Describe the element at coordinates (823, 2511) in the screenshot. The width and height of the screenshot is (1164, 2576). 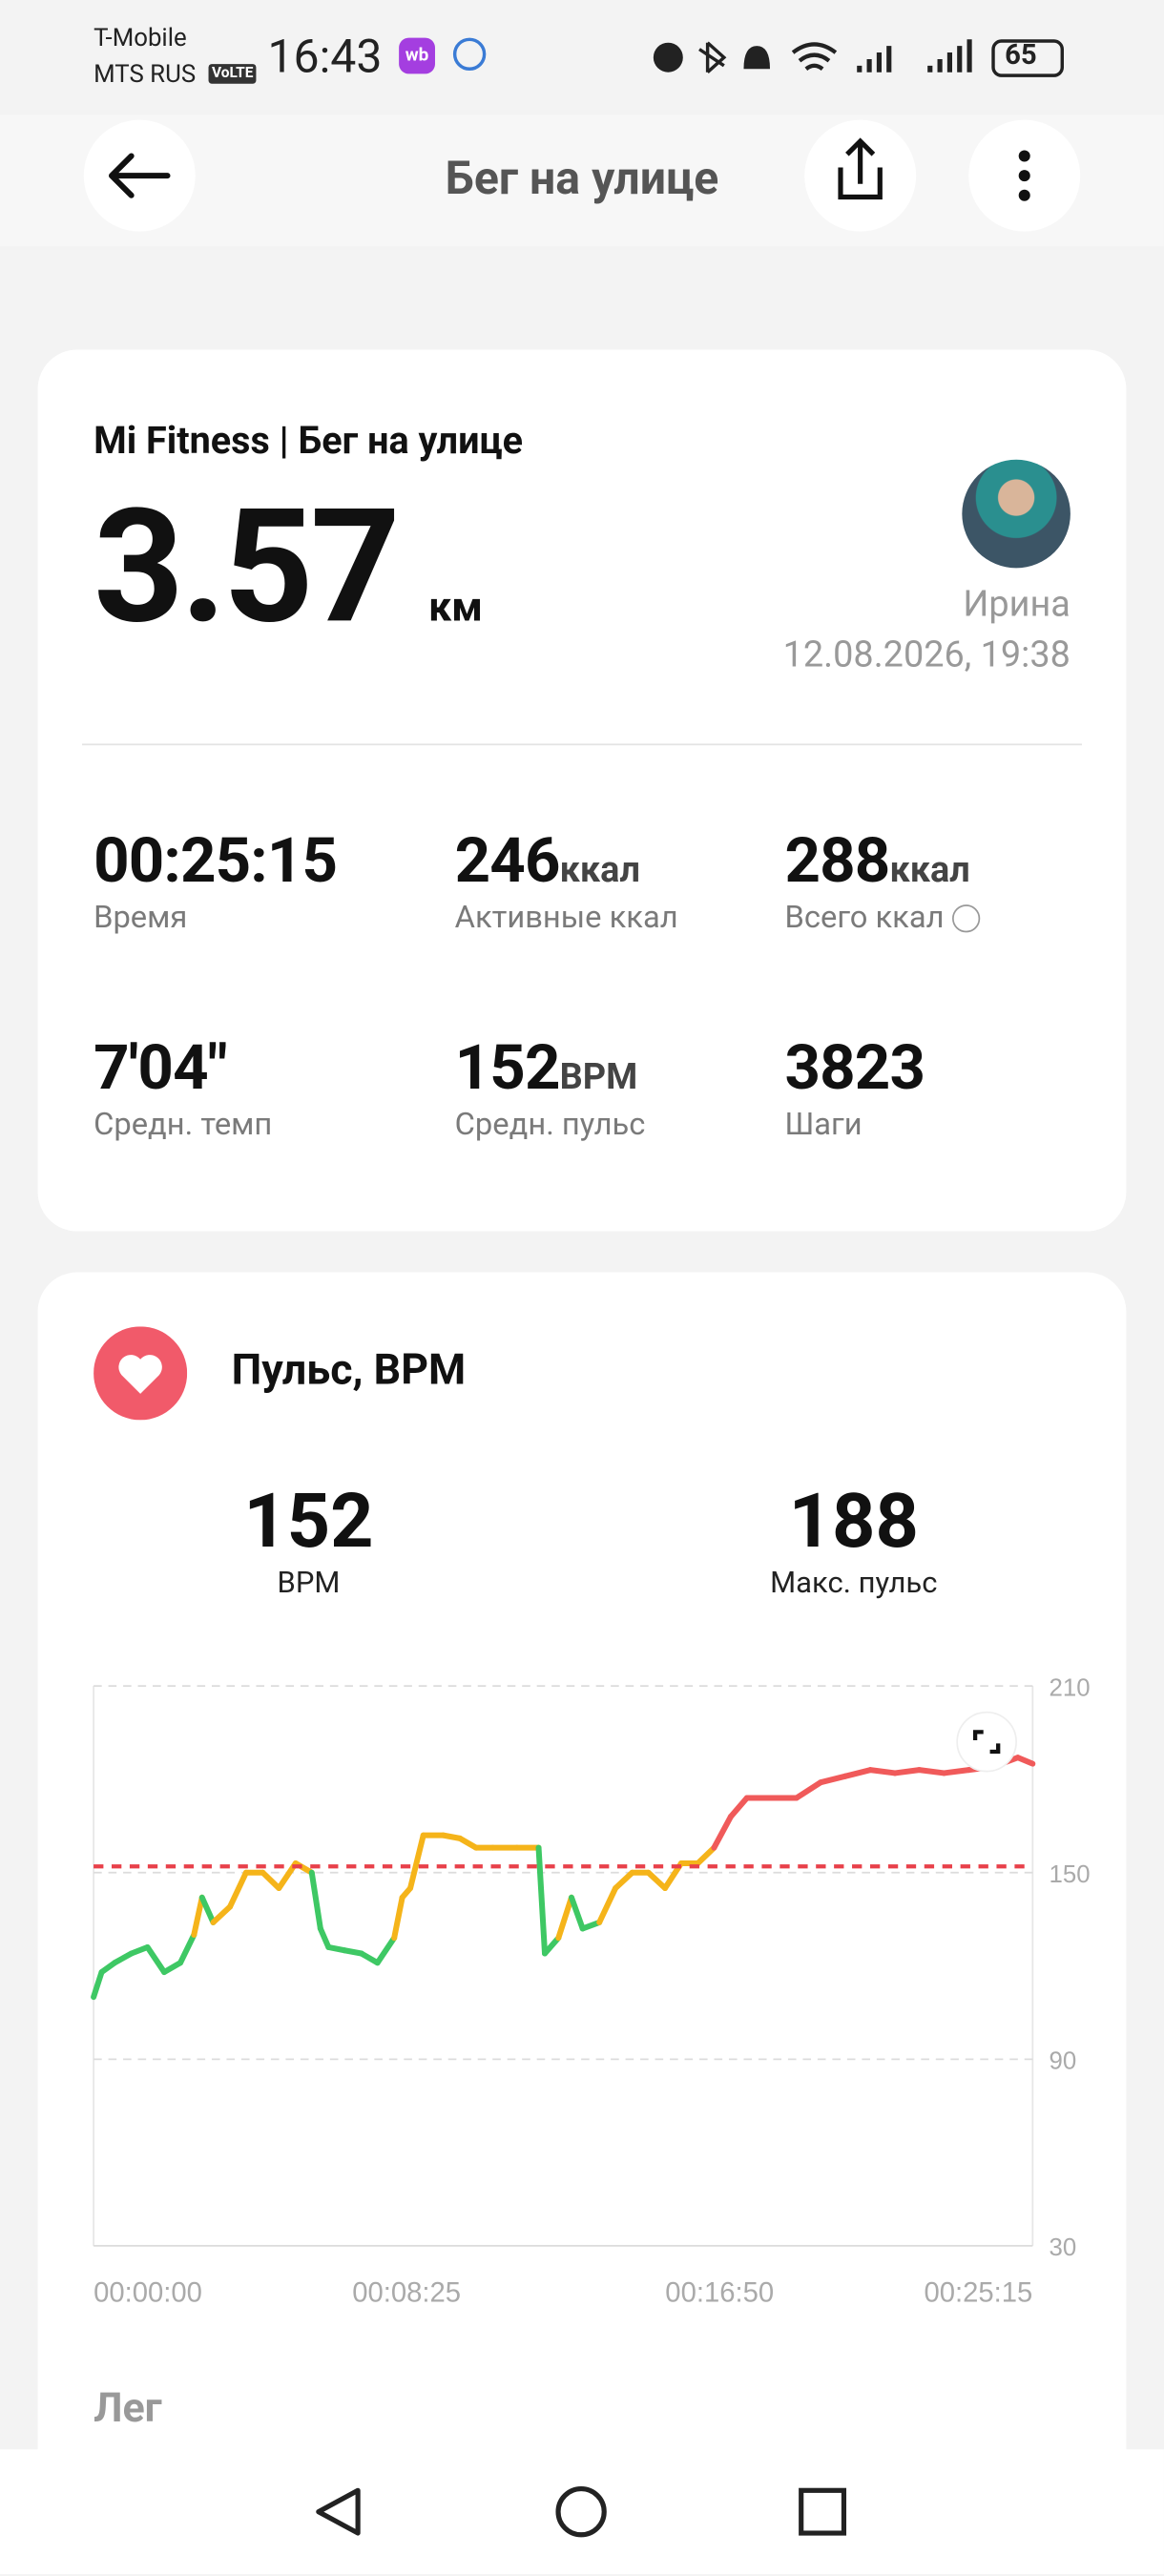
I see `nav-recents` at that location.